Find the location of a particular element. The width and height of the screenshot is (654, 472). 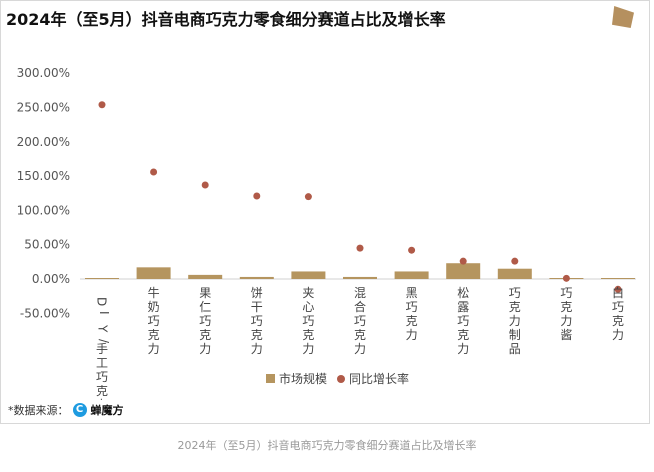

y-tick-label: 100.00% is located at coordinates (43, 210).